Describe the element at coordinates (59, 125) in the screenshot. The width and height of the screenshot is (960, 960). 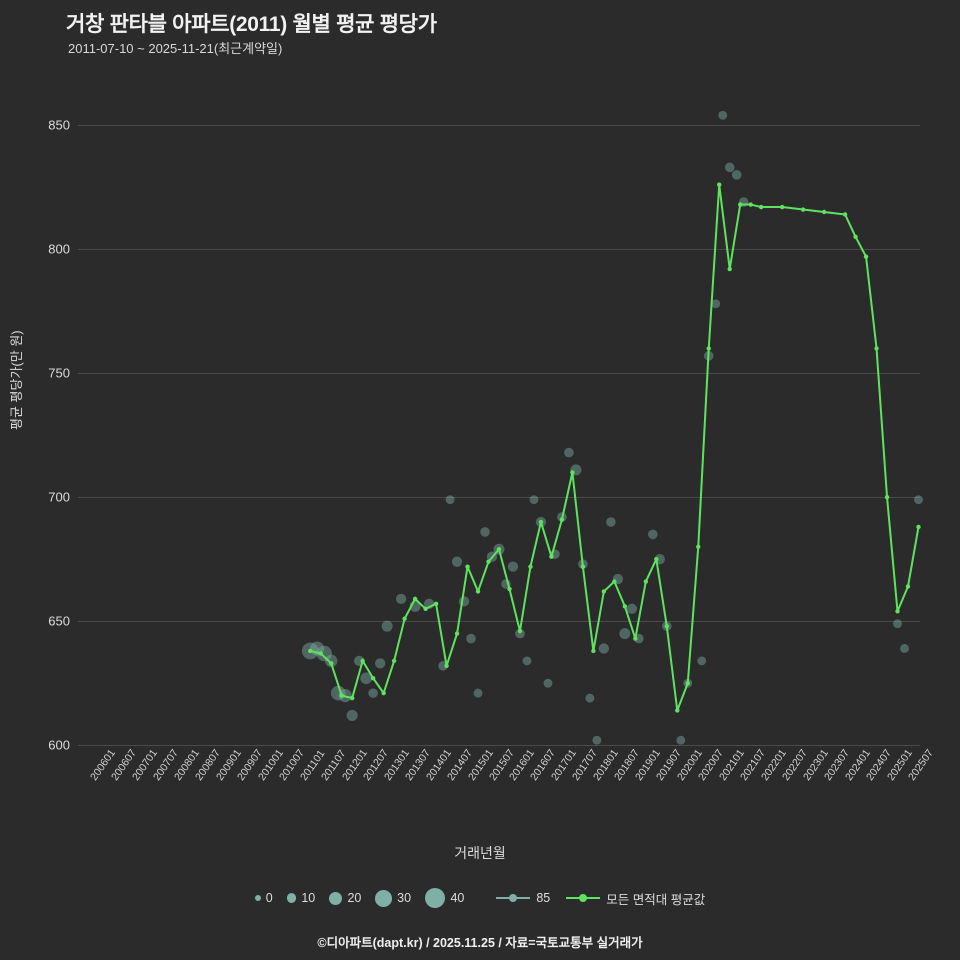
I see `y-axis-tick-label: 850` at that location.